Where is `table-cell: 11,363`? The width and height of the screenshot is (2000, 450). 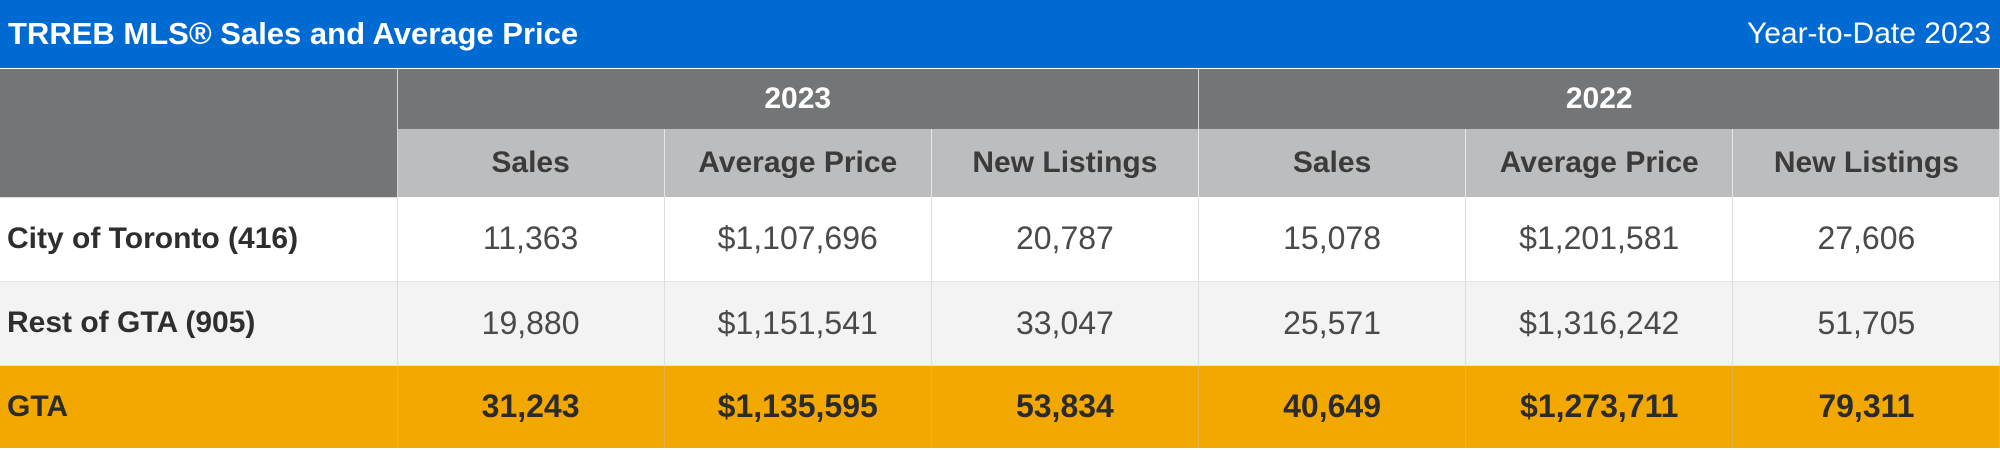
table-cell: 11,363 is located at coordinates (531, 239).